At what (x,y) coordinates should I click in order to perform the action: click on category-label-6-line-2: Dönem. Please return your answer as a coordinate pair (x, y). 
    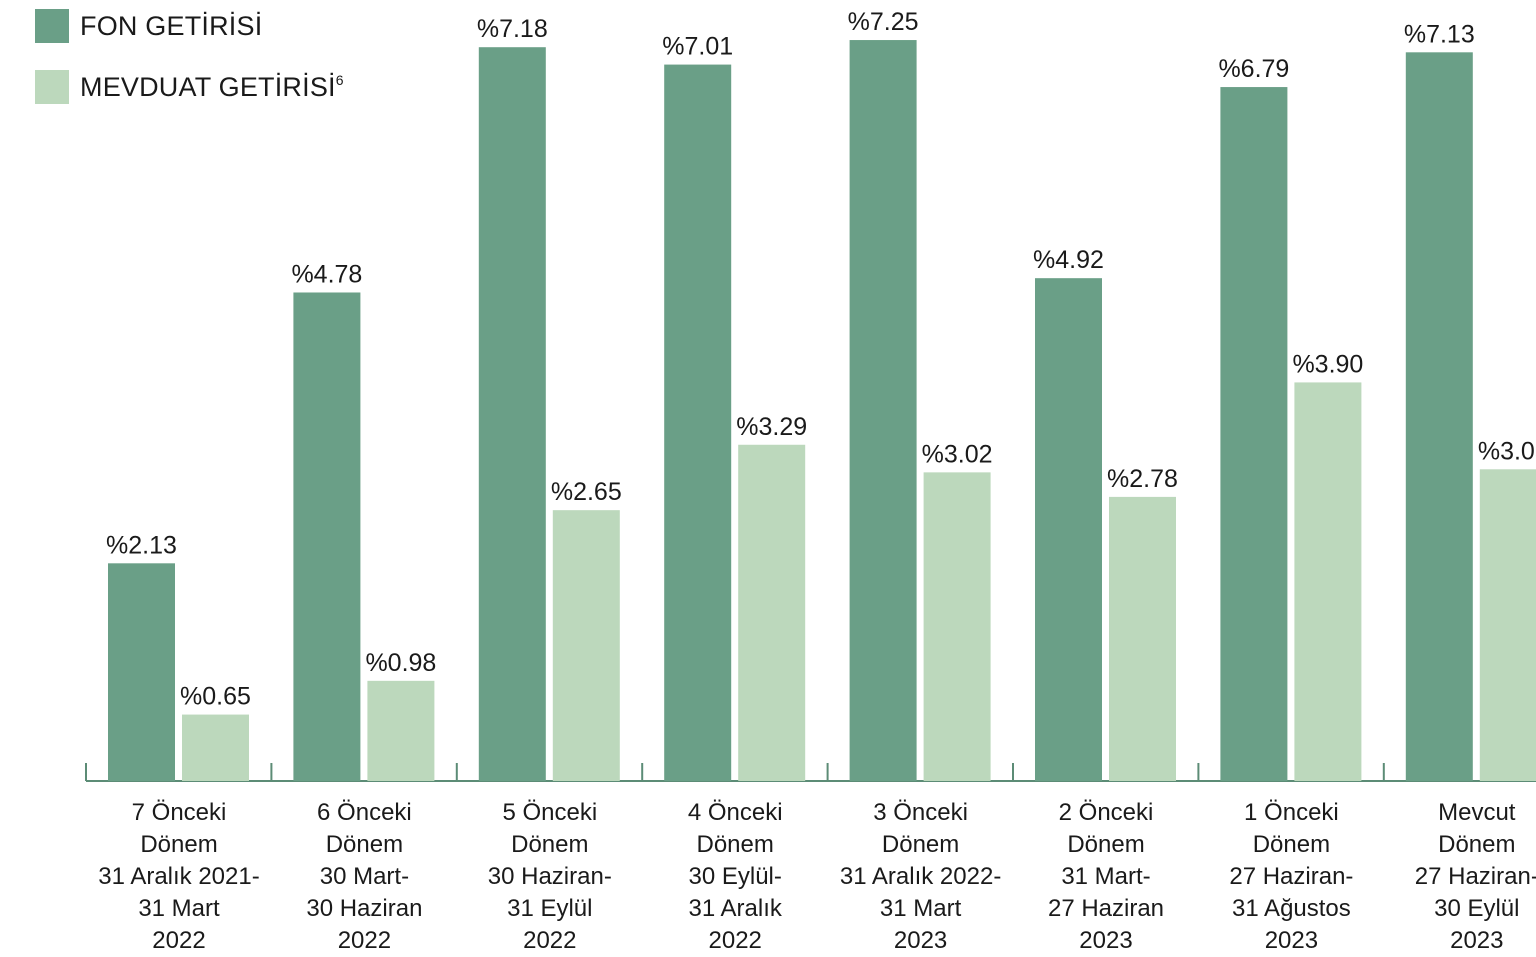
    Looking at the image, I should click on (1105, 844).